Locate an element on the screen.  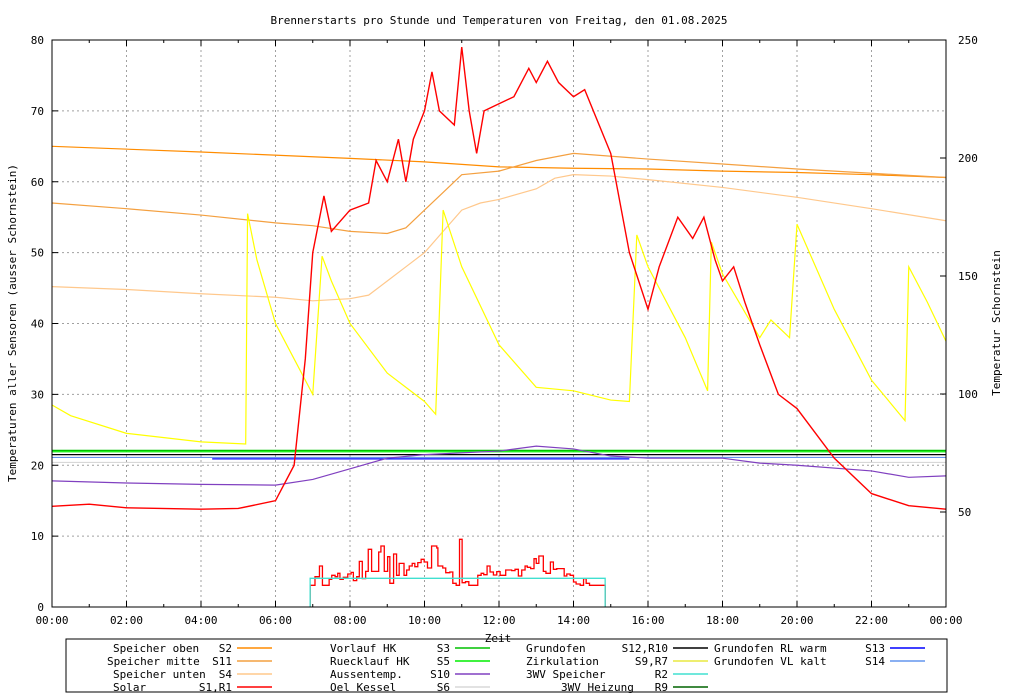
legend-label: Ruecklauf HK is located at coordinates (370, 661).